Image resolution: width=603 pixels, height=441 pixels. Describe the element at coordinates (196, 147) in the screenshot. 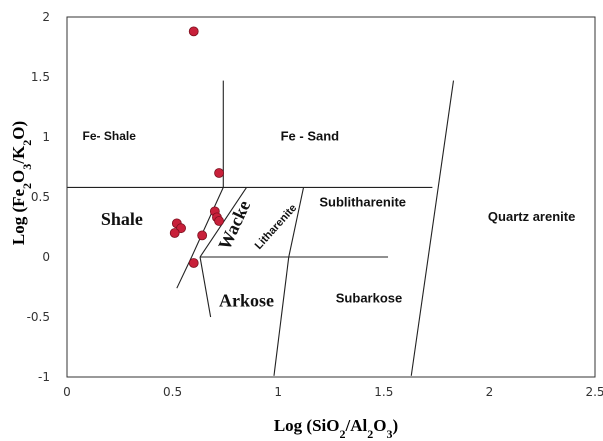

I see `data-points` at that location.